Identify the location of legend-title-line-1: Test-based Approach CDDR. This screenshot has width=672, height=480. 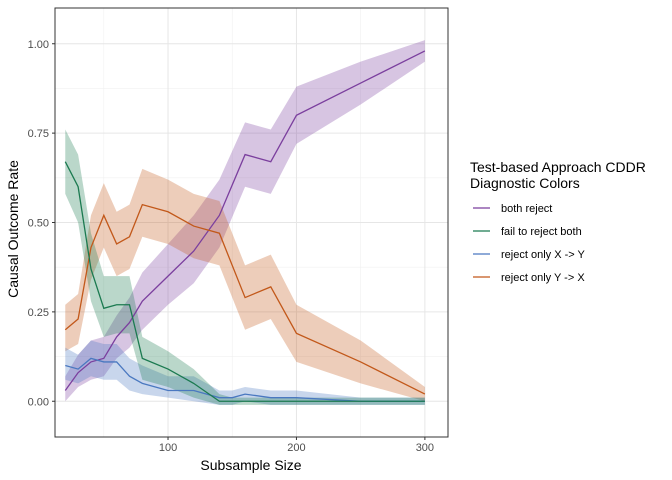
(558, 167).